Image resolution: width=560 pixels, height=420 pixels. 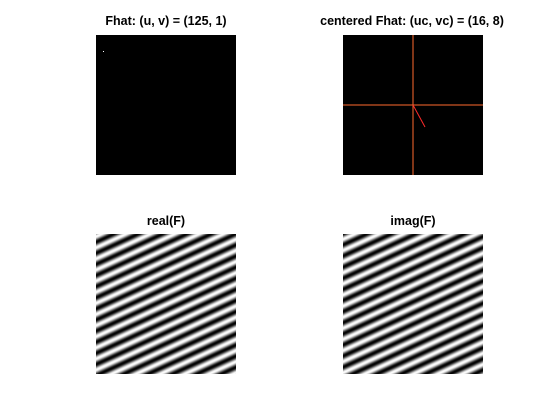 I want to click on real-f-stripes, so click(x=166, y=304).